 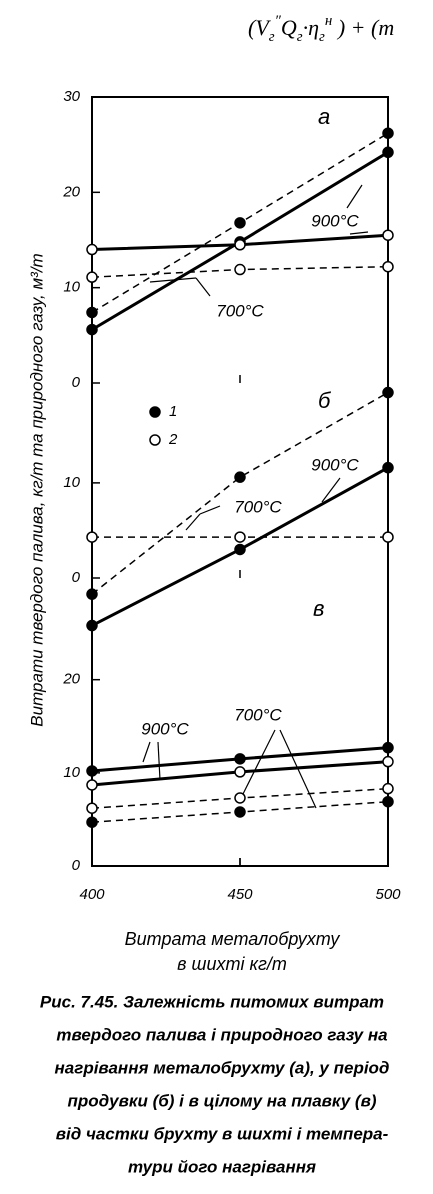 What do you see at coordinates (221, 1034) in the screenshot?
I see `caption-line: твердого палива і природного газу на` at bounding box center [221, 1034].